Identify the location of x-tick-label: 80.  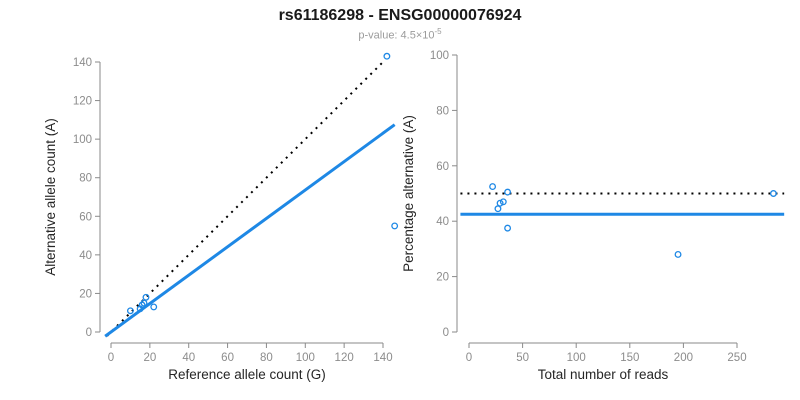
(266, 358).